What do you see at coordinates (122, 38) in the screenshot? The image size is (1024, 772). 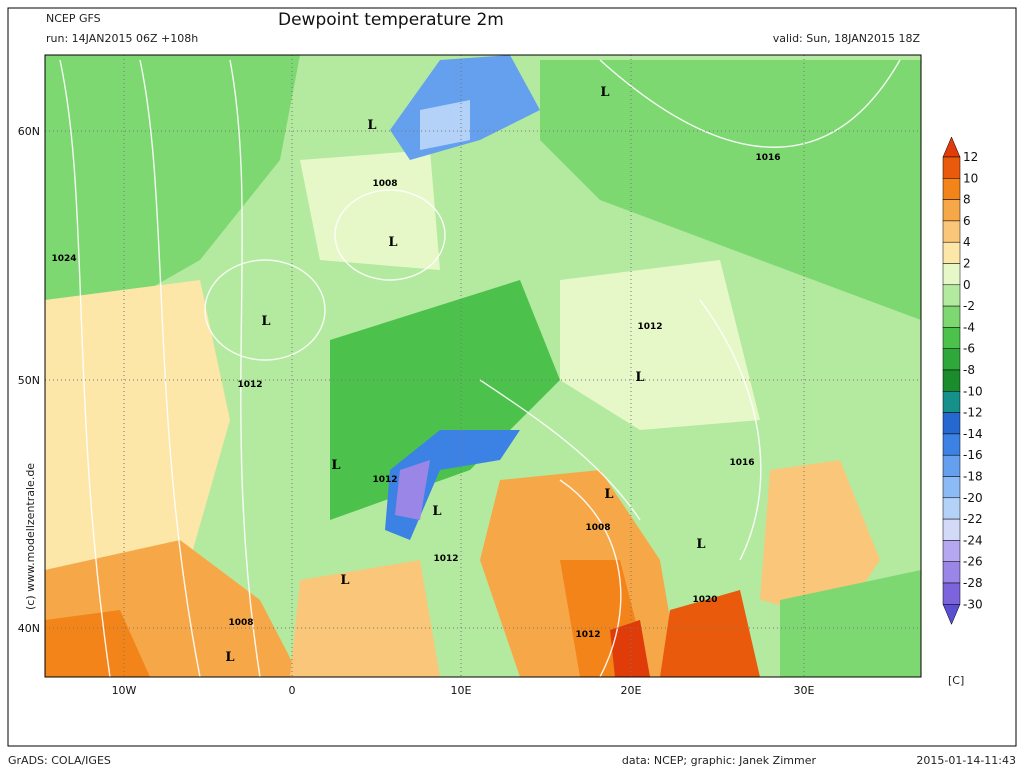 I see `run-label: run: 14JAN2015 06Z +108h` at bounding box center [122, 38].